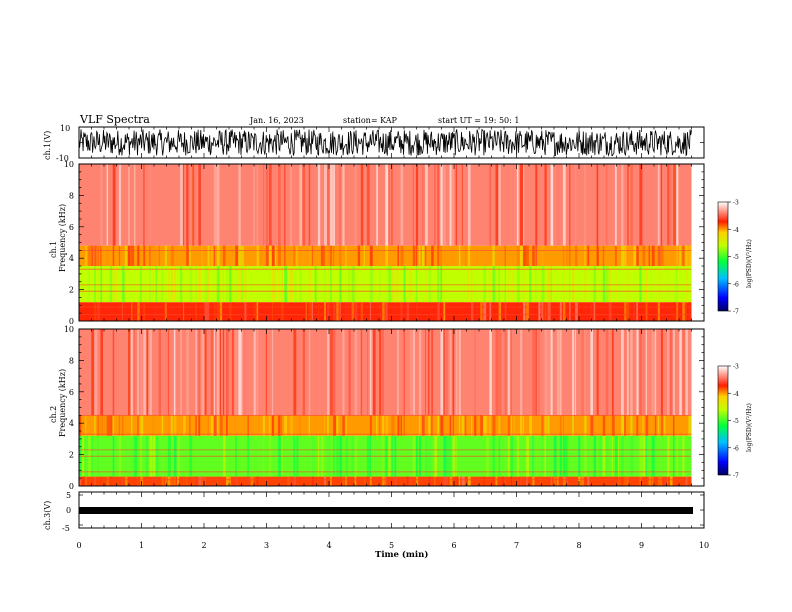 The width and height of the screenshot is (792, 612). Describe the element at coordinates (749, 263) in the screenshot. I see `ch1-colorbar-label: log(PSD)(V²/Hz)` at that location.